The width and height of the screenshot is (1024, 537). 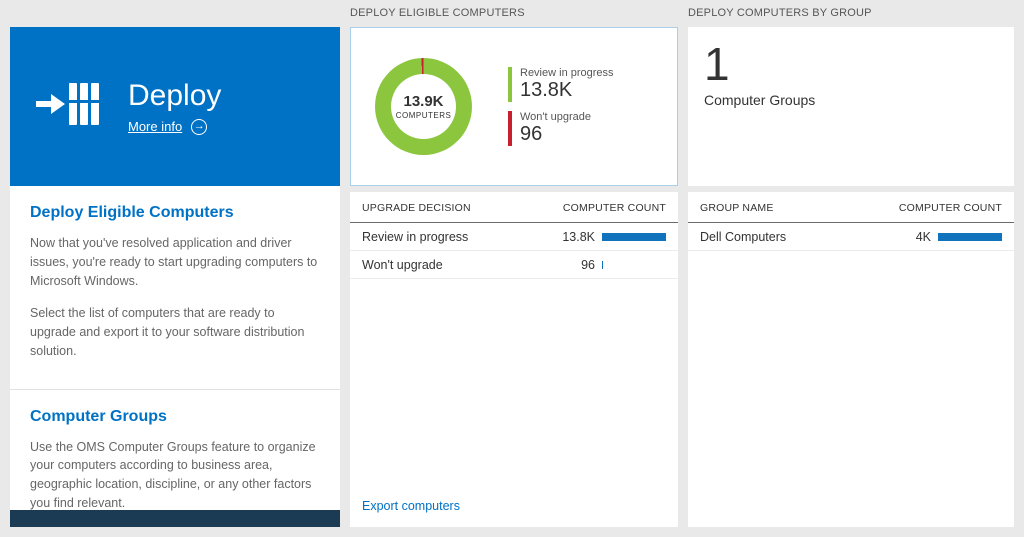 What do you see at coordinates (514, 237) in the screenshot?
I see `table-row-review-in-progress: Review in progress 13.8K` at bounding box center [514, 237].